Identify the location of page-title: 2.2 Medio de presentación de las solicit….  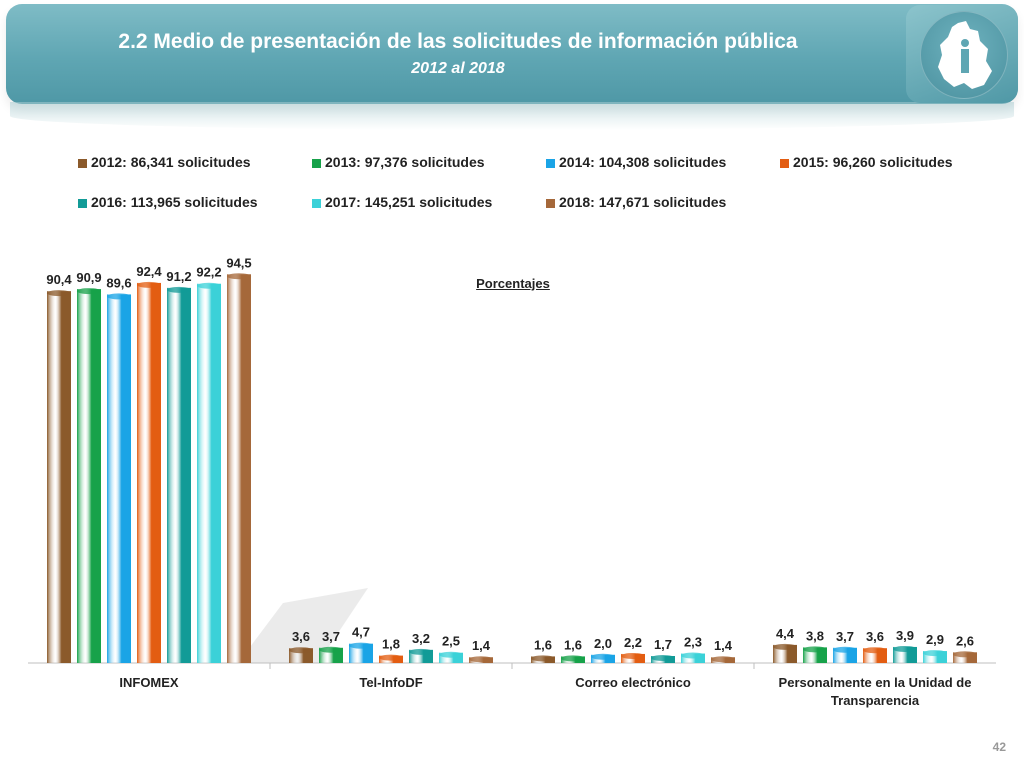
(458, 41).